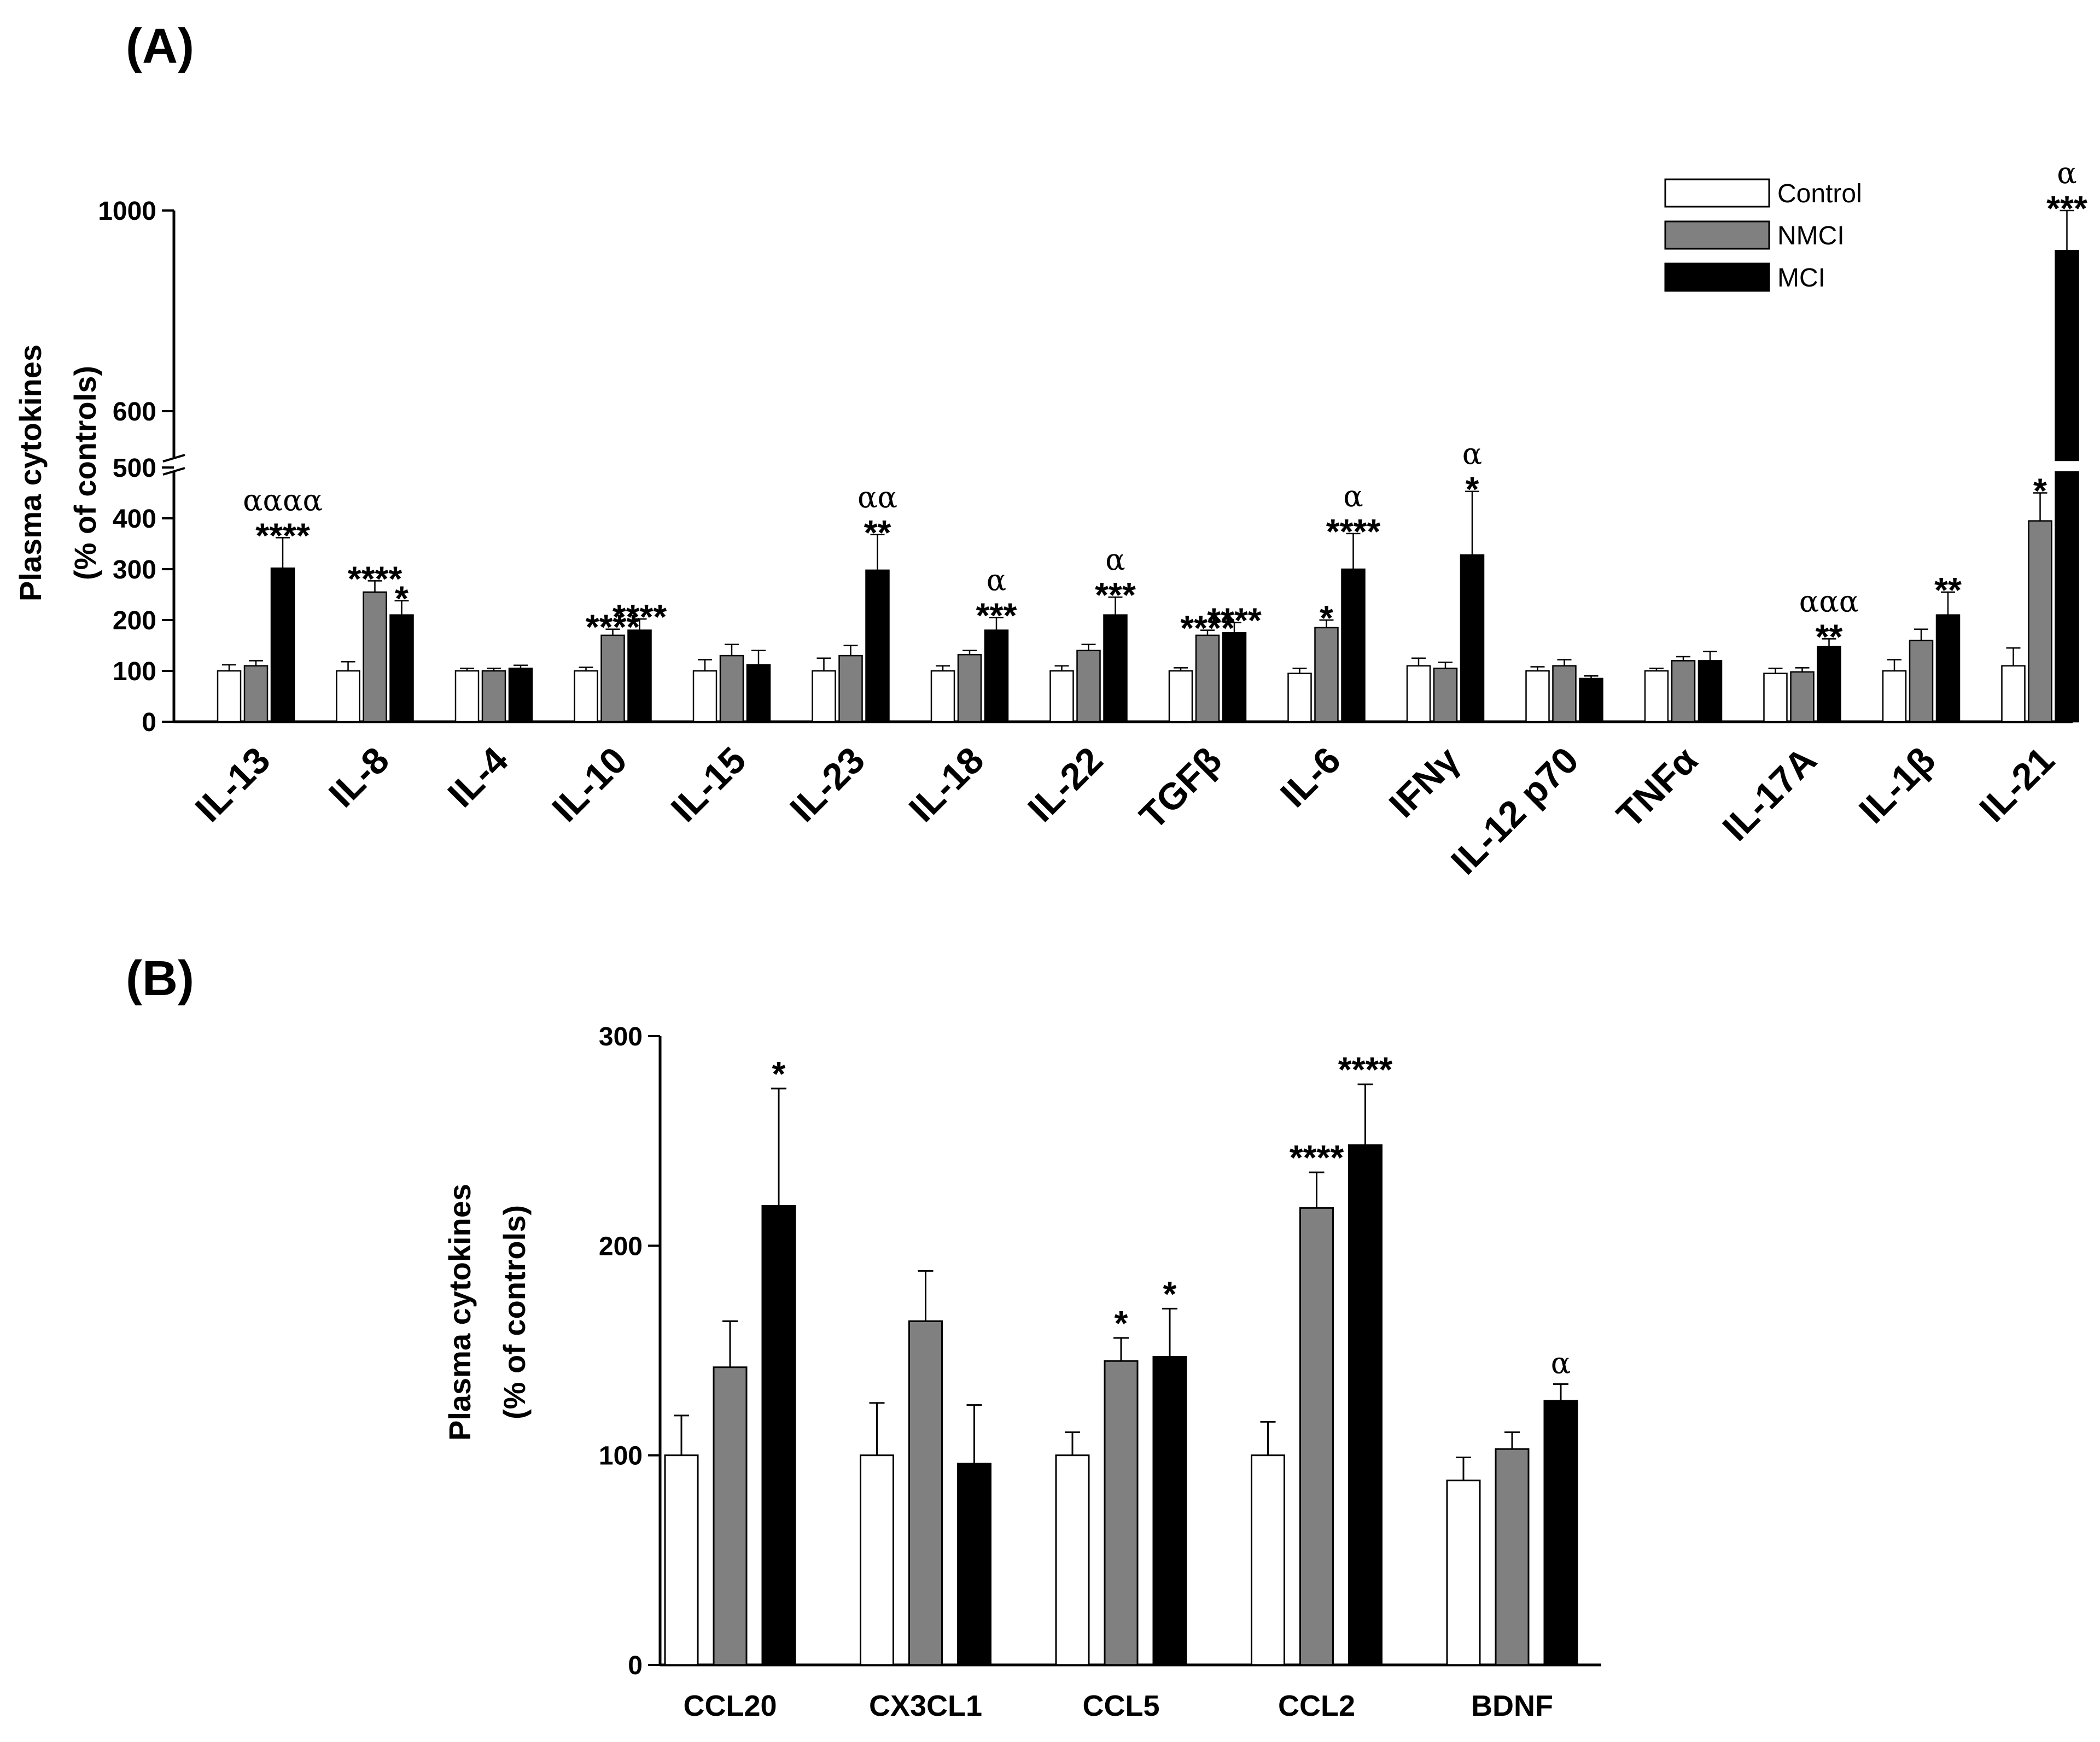  I want to click on alpha-significance: ααα, so click(1829, 601).